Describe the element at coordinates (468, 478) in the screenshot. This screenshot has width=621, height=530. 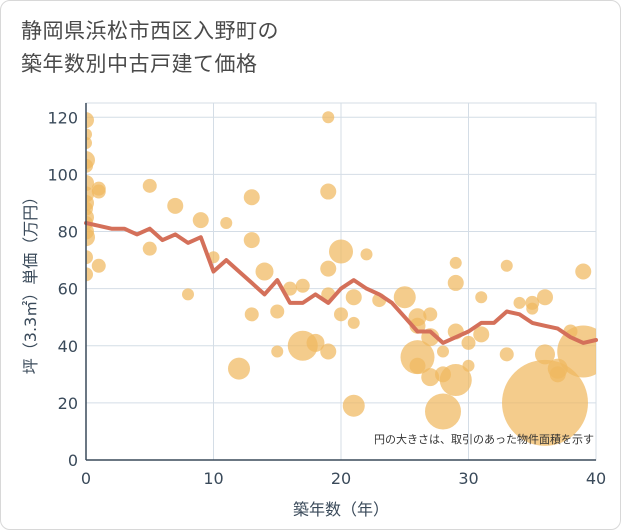
I see `x-tick-label: 30` at that location.